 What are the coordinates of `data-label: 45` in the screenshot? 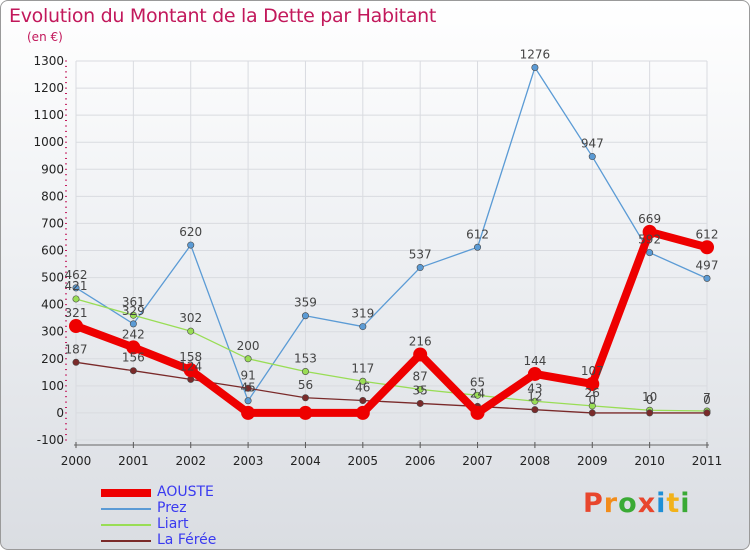 It's located at (247, 388).